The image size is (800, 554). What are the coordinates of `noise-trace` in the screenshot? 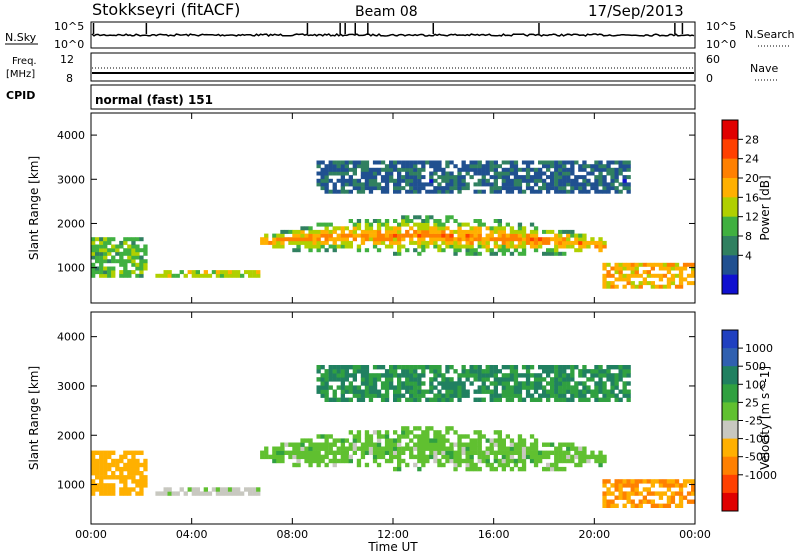 It's located at (393, 30).